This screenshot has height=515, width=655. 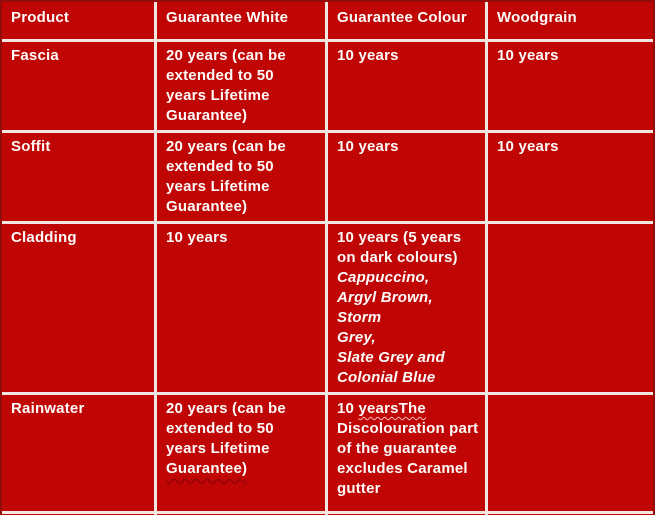 What do you see at coordinates (537, 17) in the screenshot?
I see `header-woodgrain-label: Woodgrain` at bounding box center [537, 17].